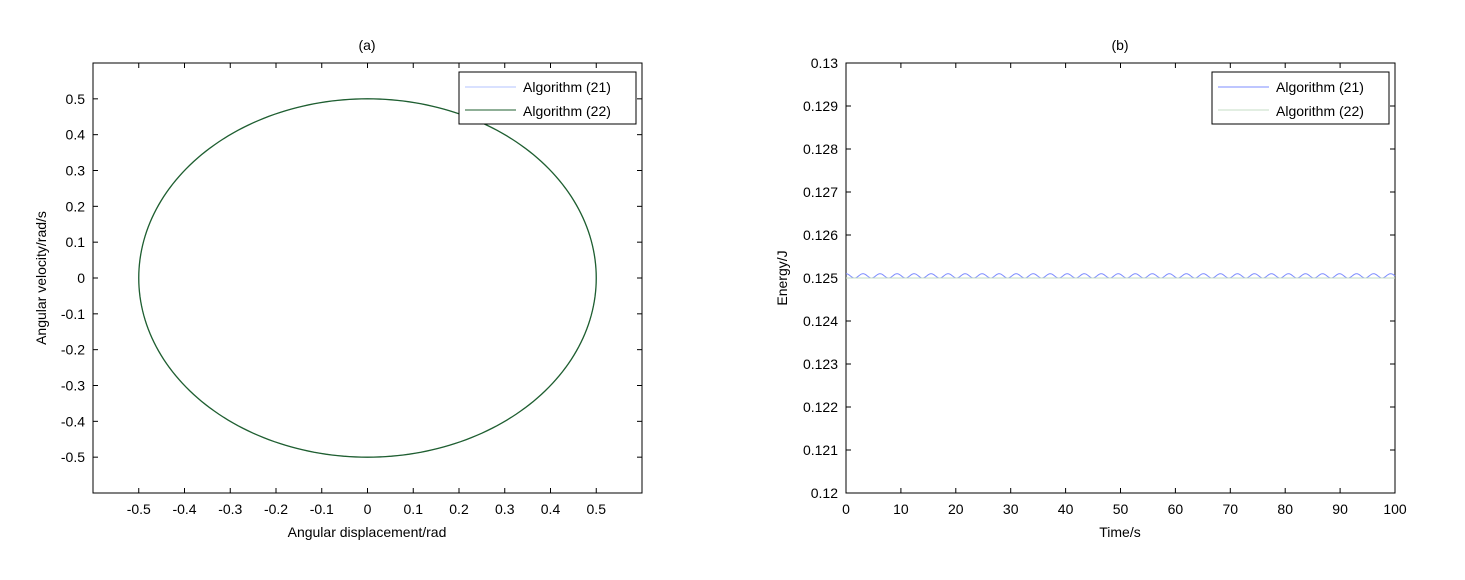  What do you see at coordinates (459, 509) in the screenshot?
I see `x-tick-label: 0.2` at bounding box center [459, 509].